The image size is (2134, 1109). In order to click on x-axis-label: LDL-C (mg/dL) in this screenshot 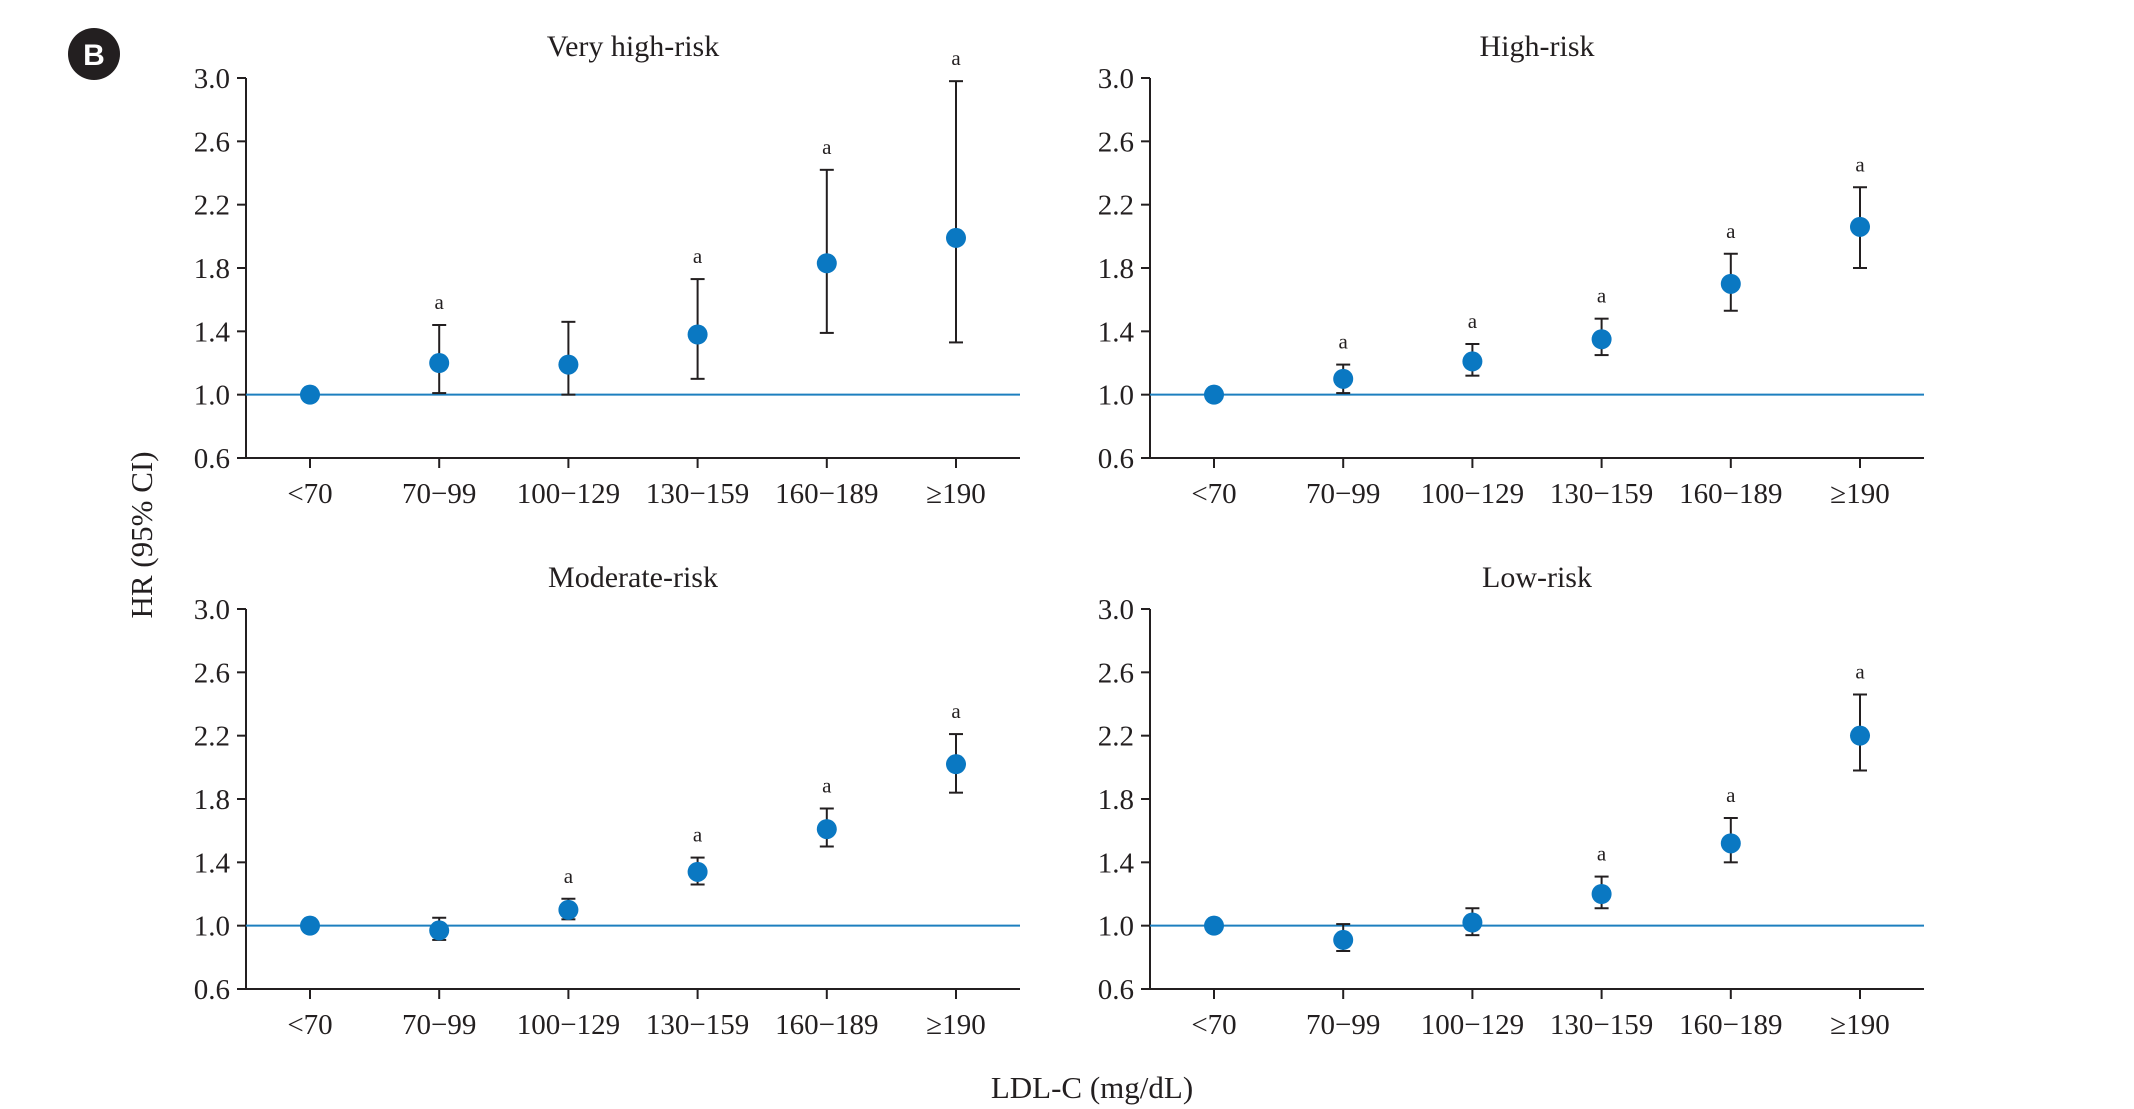, I will do `click(1092, 1087)`.